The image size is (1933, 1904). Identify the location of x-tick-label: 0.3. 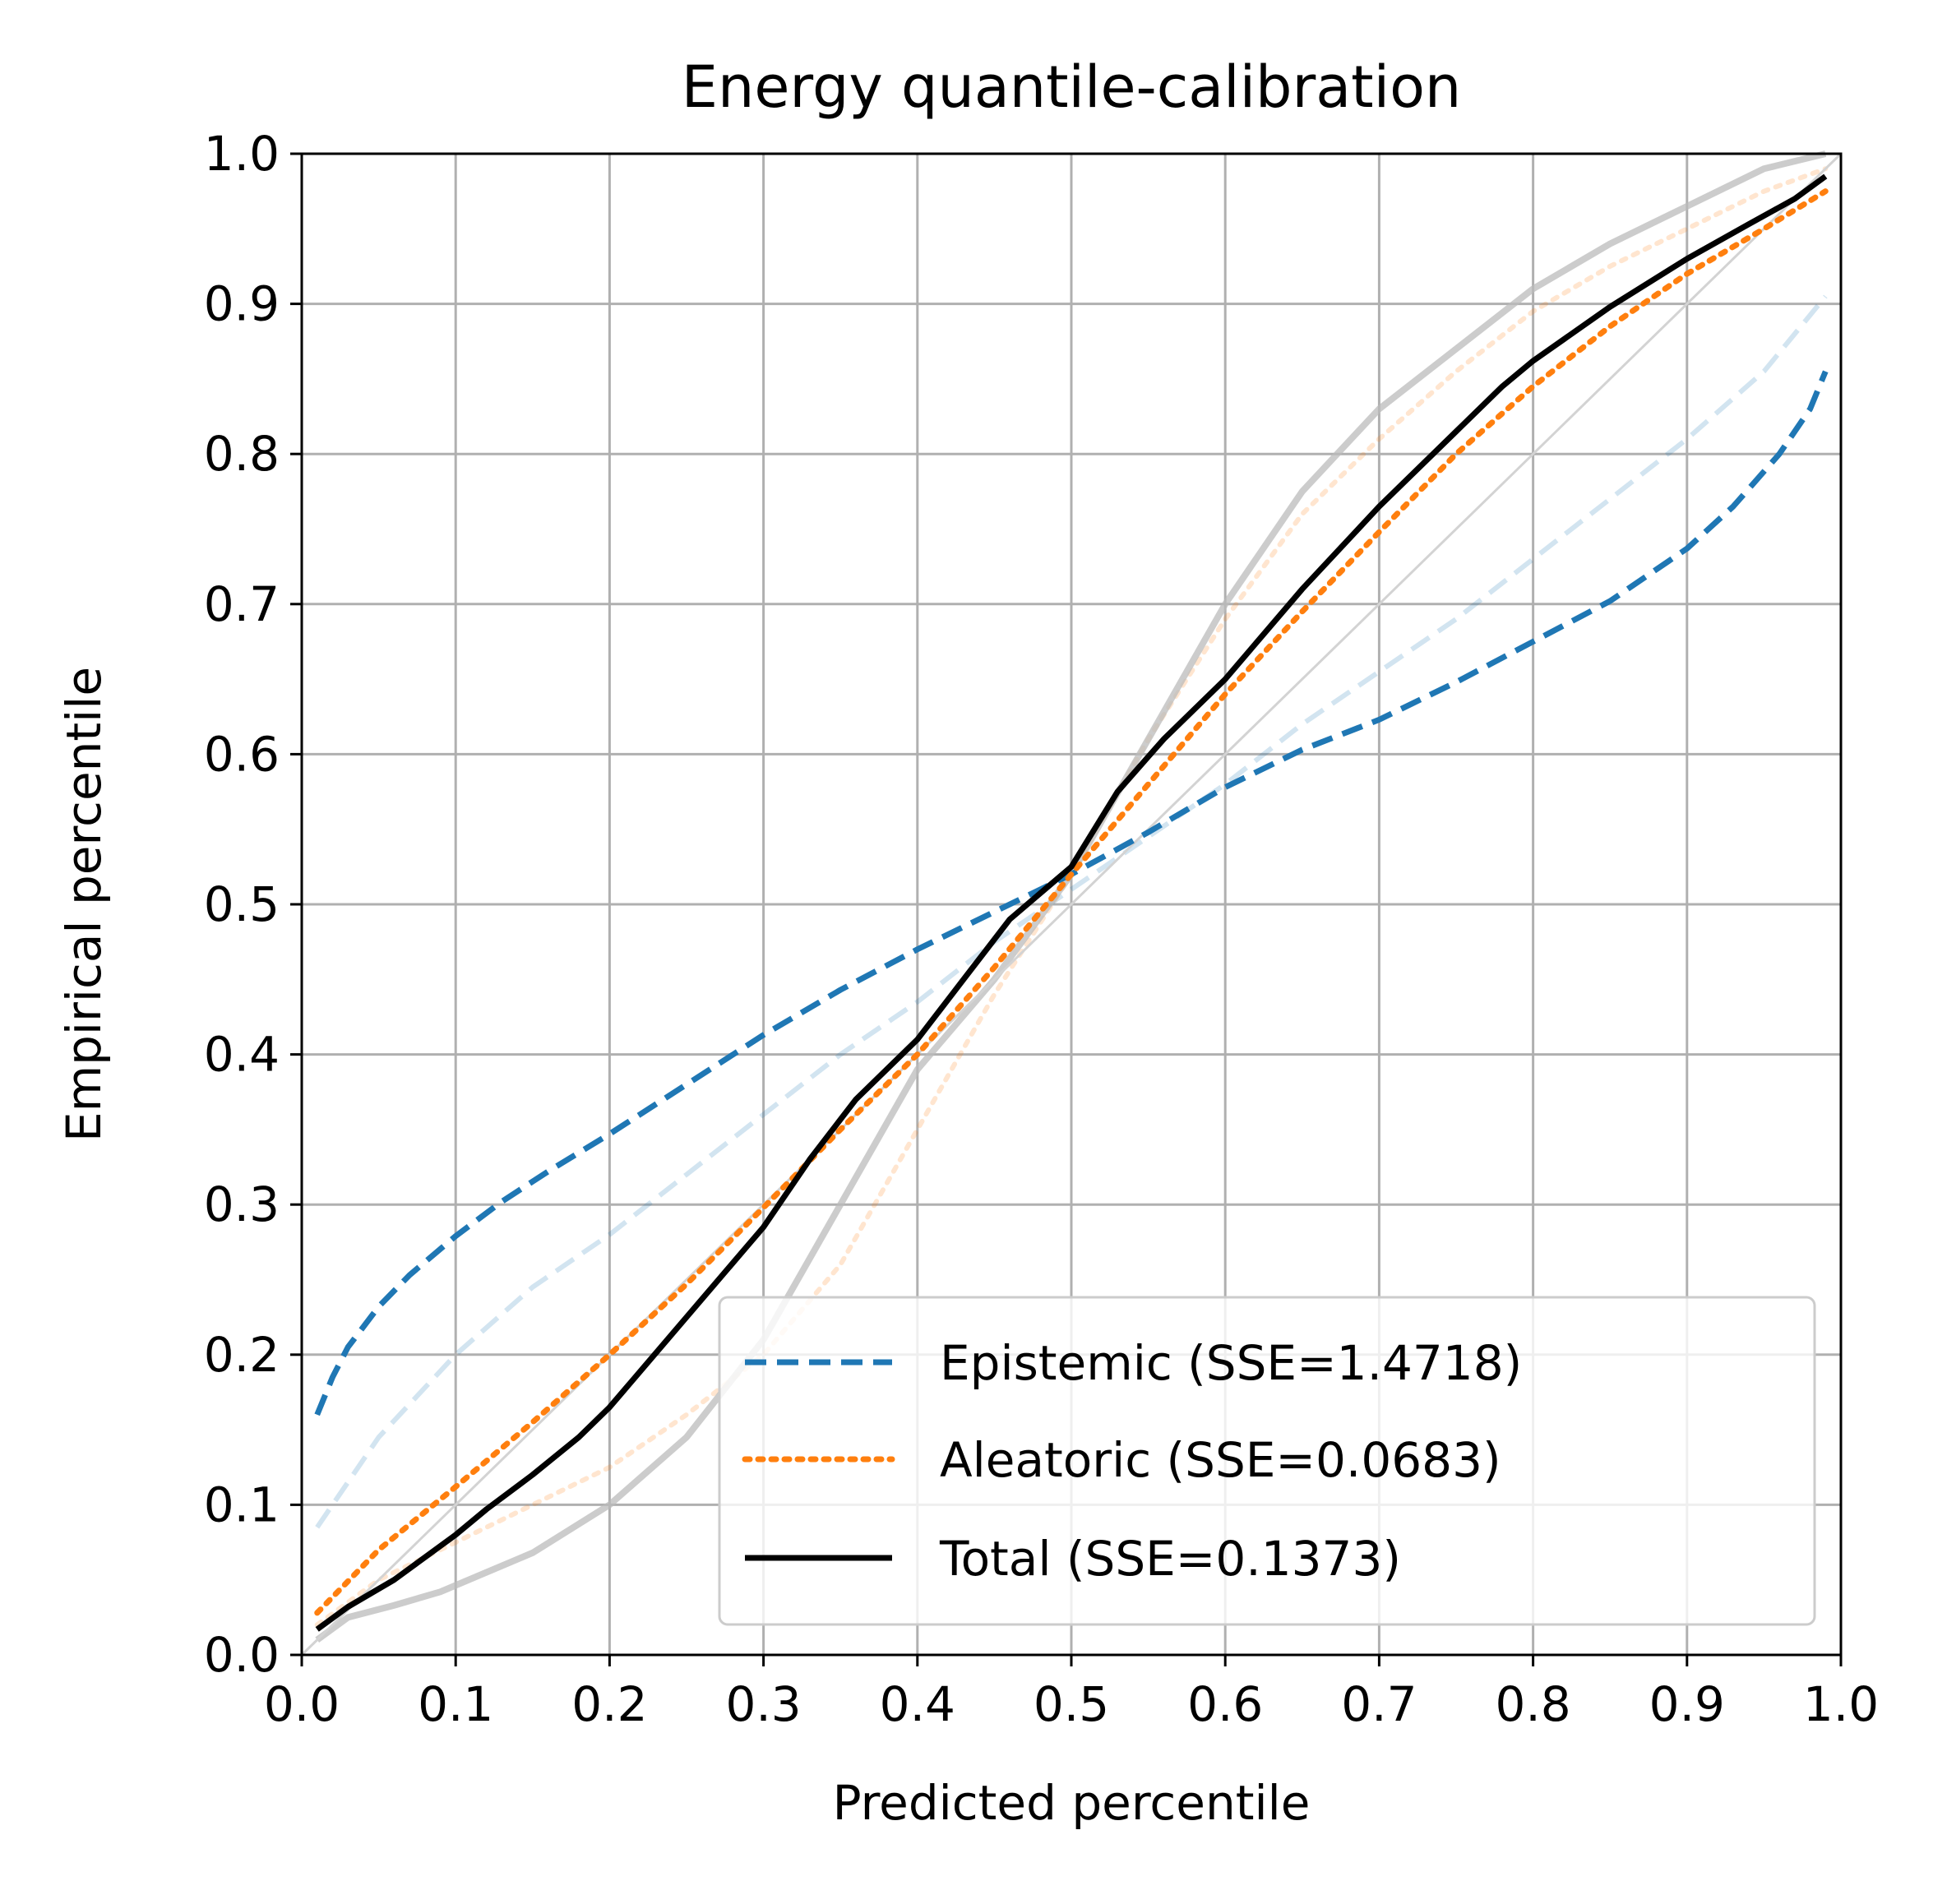
(763, 1704).